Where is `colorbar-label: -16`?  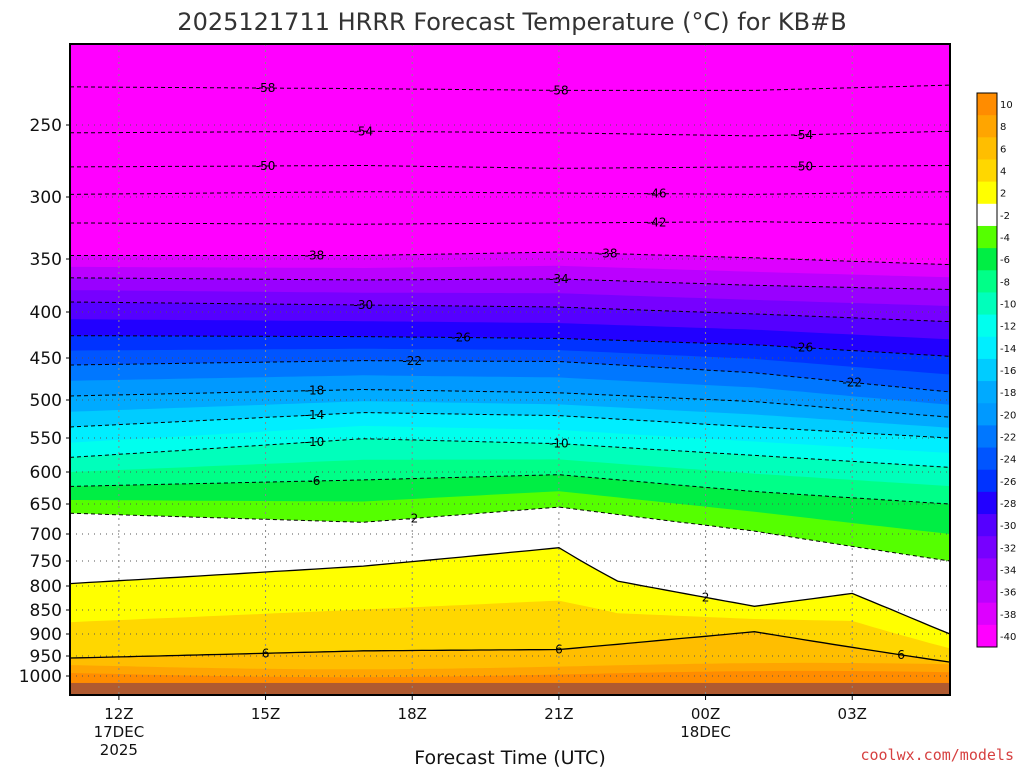
colorbar-label: -16 is located at coordinates (1008, 371).